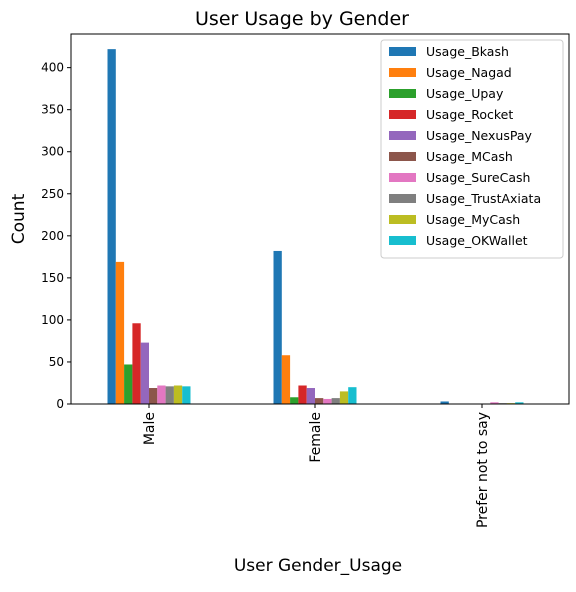 This screenshot has width=576, height=592. I want to click on x-category-label: Prefer not to say, so click(483, 470).